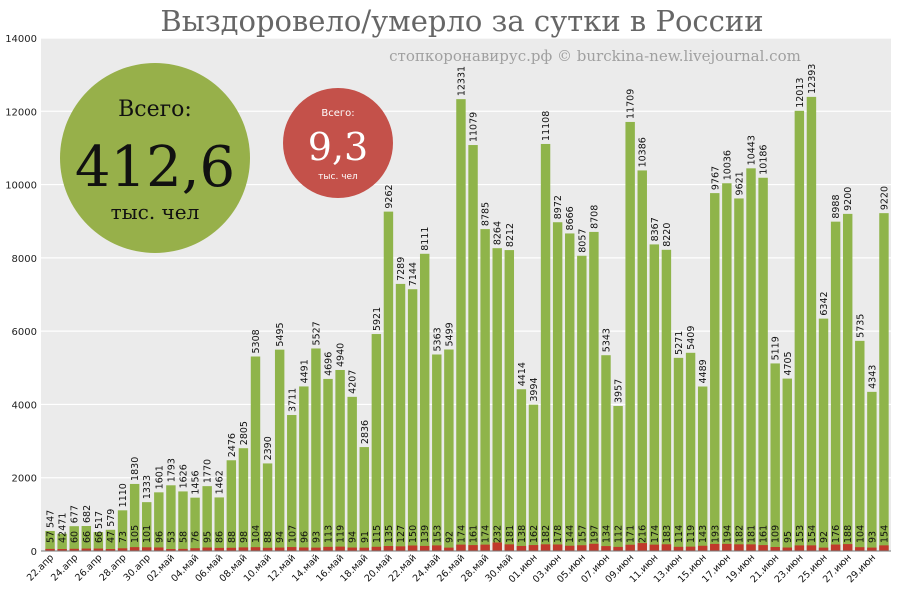 This screenshot has width=900, height=597. Describe the element at coordinates (155, 158) in the screenshot. I see `total-recovered-circle` at that location.